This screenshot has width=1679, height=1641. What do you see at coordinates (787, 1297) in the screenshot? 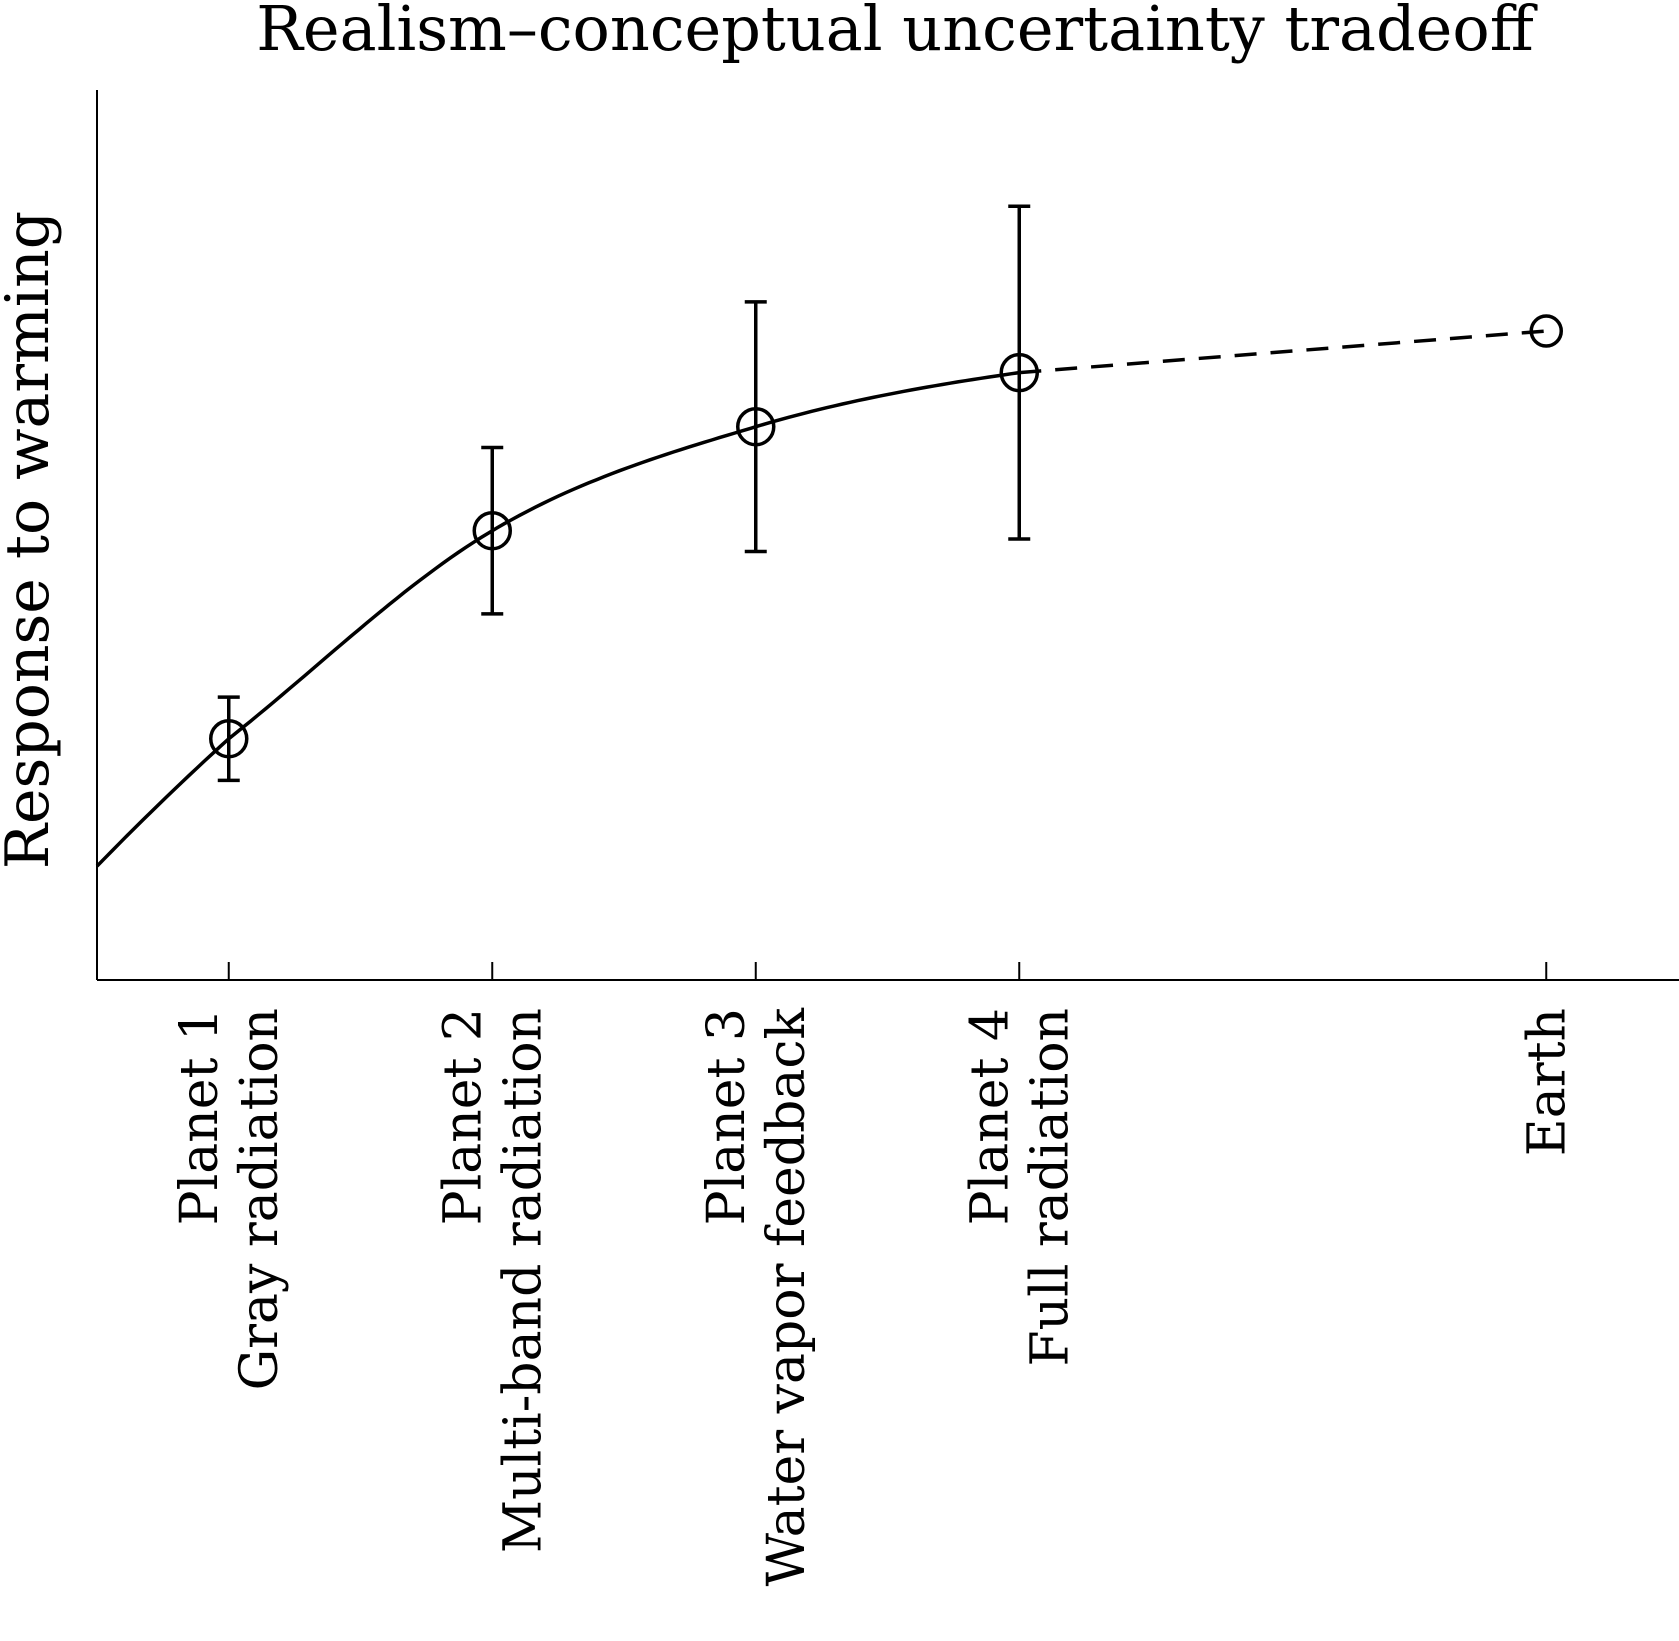
I see `x-tick-label: Water vapor feedback` at bounding box center [787, 1297].